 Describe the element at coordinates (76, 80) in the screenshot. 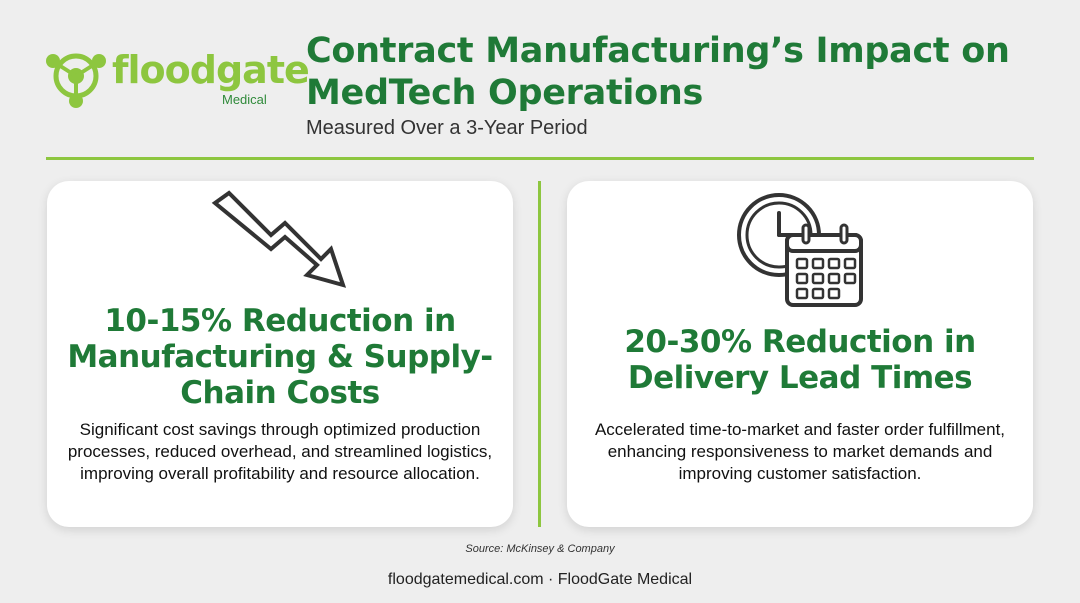

I see `logo-molecule-icon` at that location.